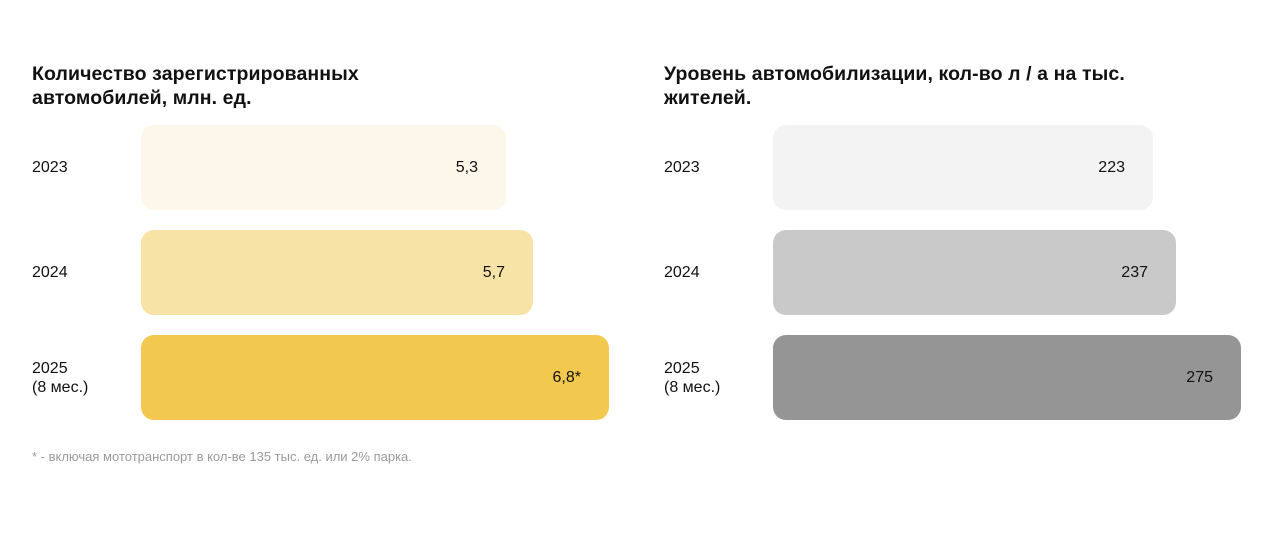 The image size is (1280, 541). I want to click on bar-row: 2023 5,3, so click(342, 167).